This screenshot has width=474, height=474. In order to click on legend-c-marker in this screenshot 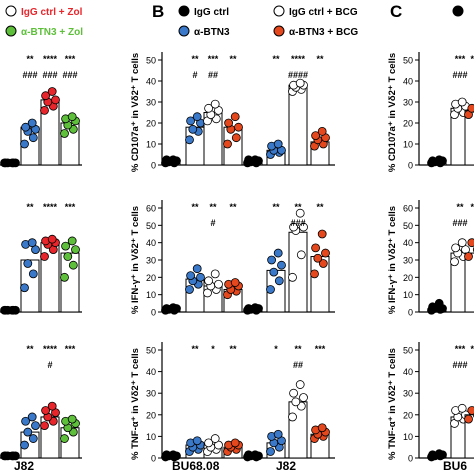, I will do `click(458, 11)`.